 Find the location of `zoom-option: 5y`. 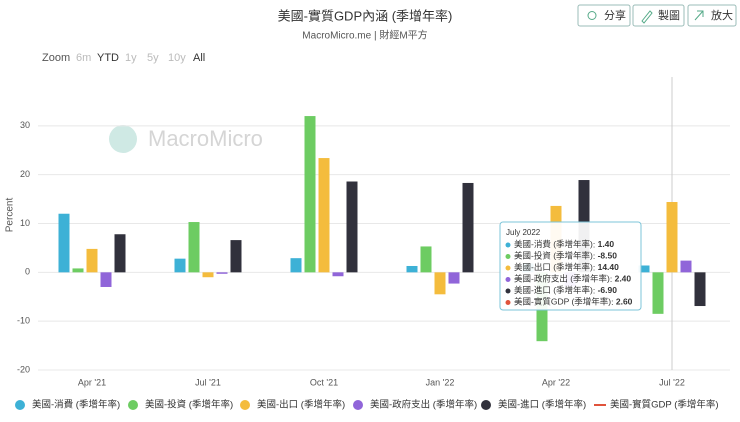

zoom-option: 5y is located at coordinates (153, 58).